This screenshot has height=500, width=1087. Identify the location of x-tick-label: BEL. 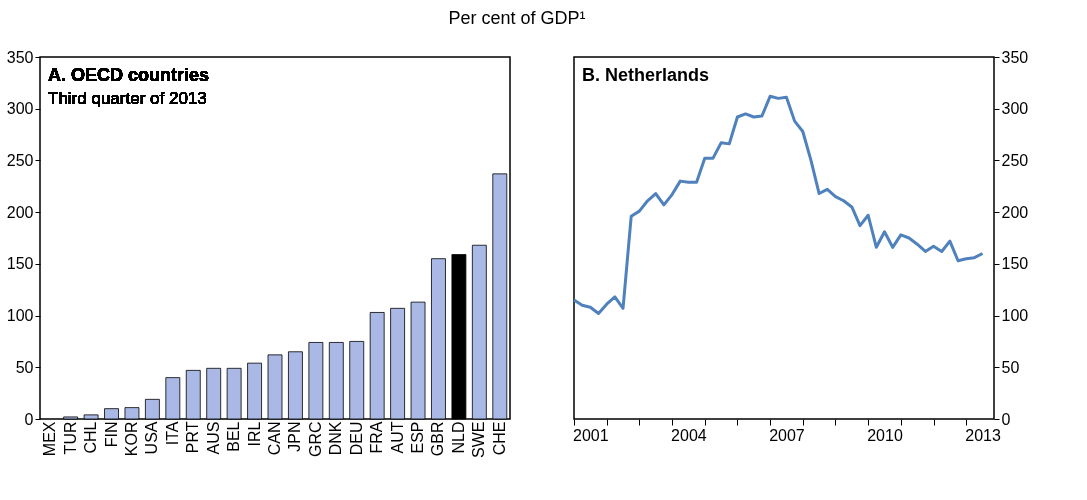
(234, 436).